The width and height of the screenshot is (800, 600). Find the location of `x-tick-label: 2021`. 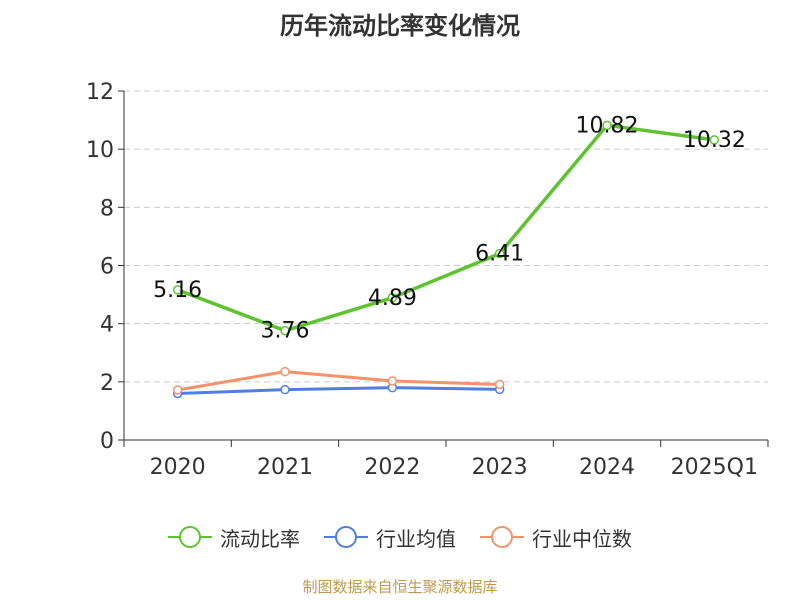

x-tick-label: 2021 is located at coordinates (285, 467).